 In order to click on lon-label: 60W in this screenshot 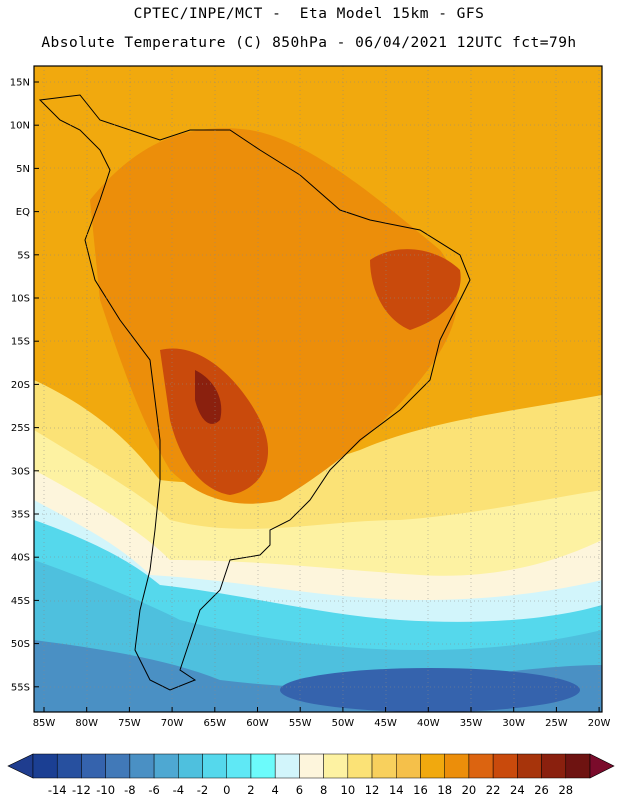, I will do `click(257, 723)`.